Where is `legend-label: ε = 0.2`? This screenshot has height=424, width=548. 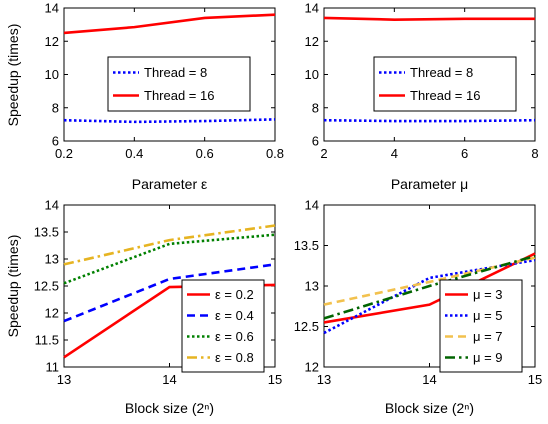
legend-label: ε = 0.2 is located at coordinates (234, 294).